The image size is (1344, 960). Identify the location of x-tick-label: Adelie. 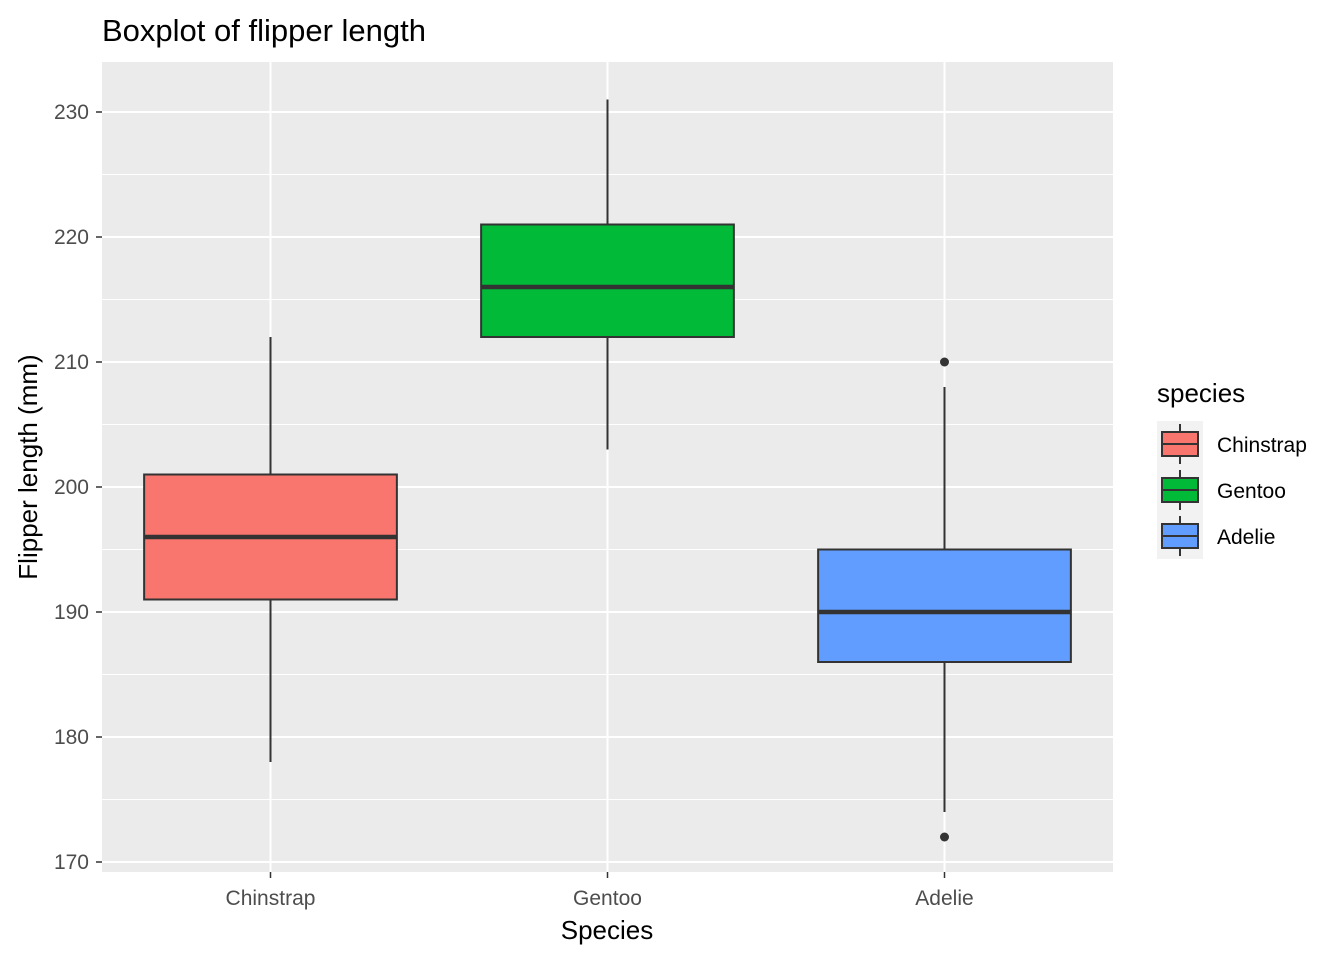
(944, 898).